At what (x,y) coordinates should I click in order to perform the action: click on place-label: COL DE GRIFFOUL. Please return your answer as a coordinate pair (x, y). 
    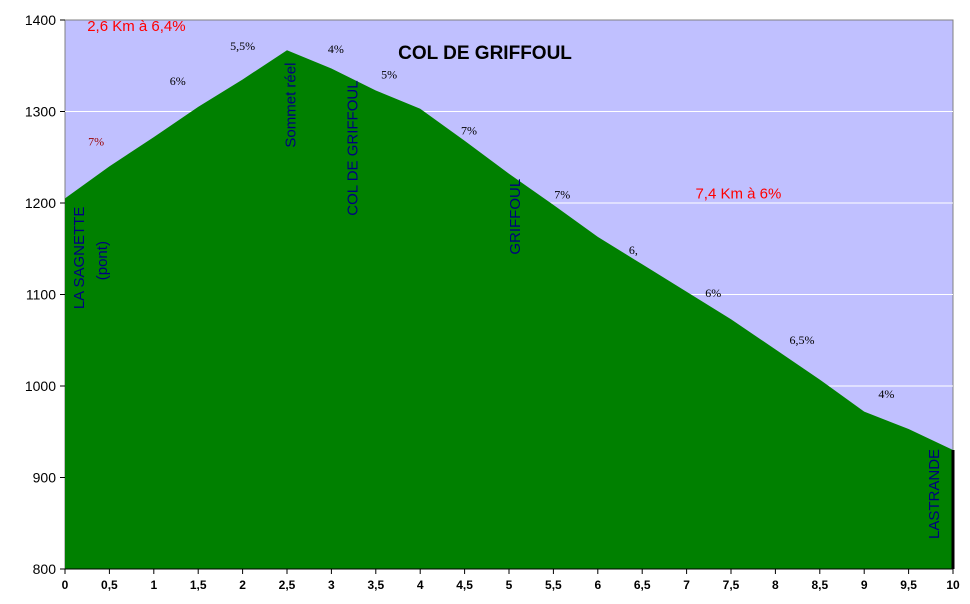
    Looking at the image, I should click on (353, 147).